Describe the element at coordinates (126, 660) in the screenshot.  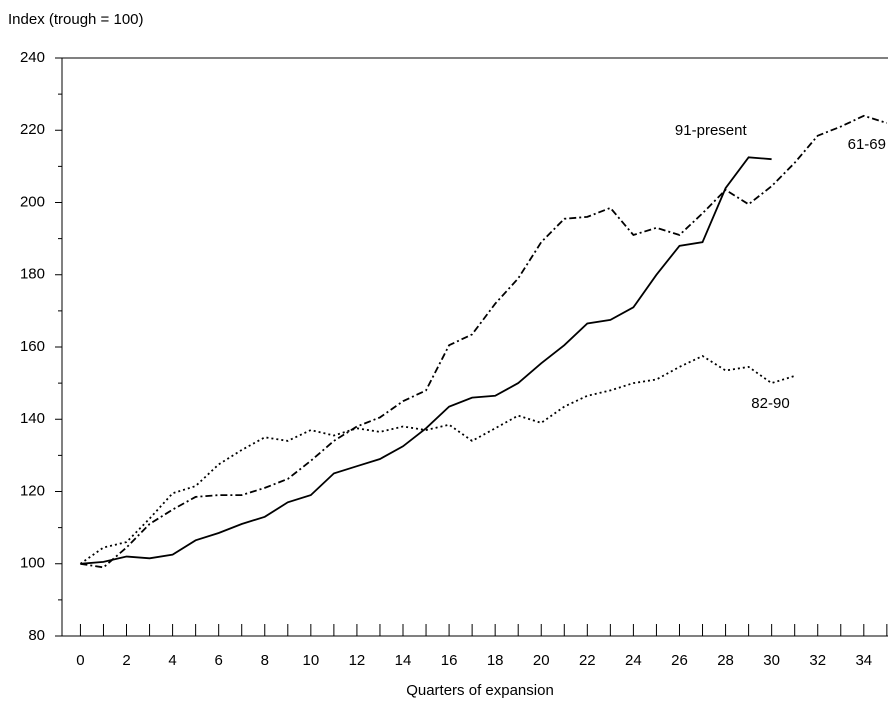
I see `x-tick-label: 2` at that location.